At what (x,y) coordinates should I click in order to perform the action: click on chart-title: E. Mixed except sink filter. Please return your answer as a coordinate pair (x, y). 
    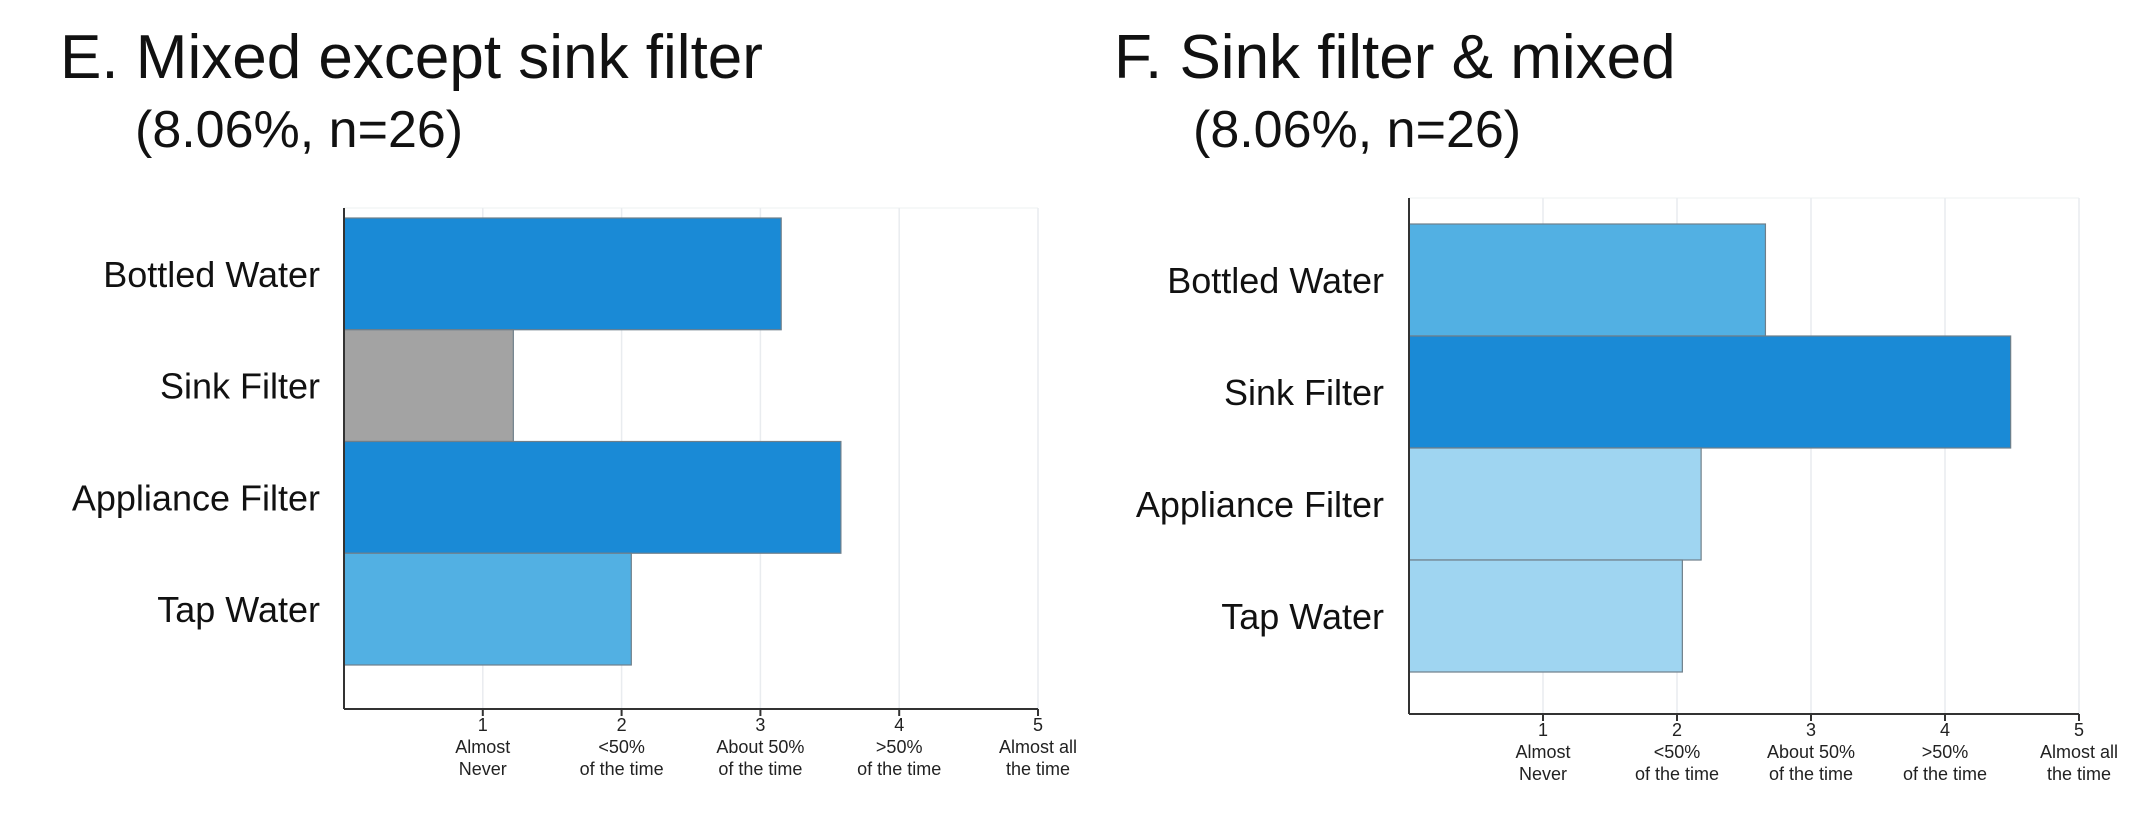
    Looking at the image, I should click on (411, 57).